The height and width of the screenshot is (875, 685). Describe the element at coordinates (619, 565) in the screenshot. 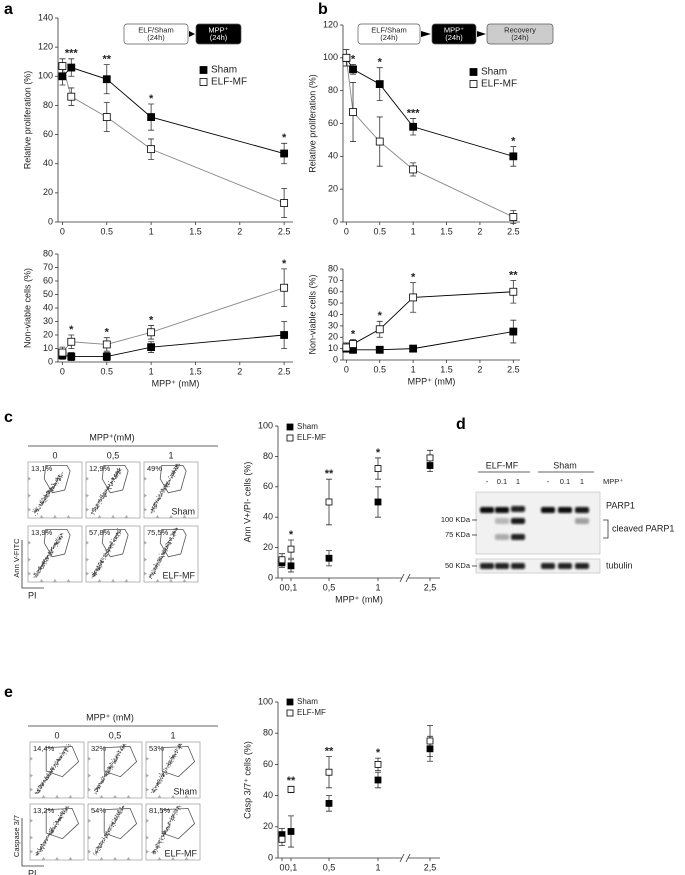

I see `blot-band-label: tubulin` at that location.